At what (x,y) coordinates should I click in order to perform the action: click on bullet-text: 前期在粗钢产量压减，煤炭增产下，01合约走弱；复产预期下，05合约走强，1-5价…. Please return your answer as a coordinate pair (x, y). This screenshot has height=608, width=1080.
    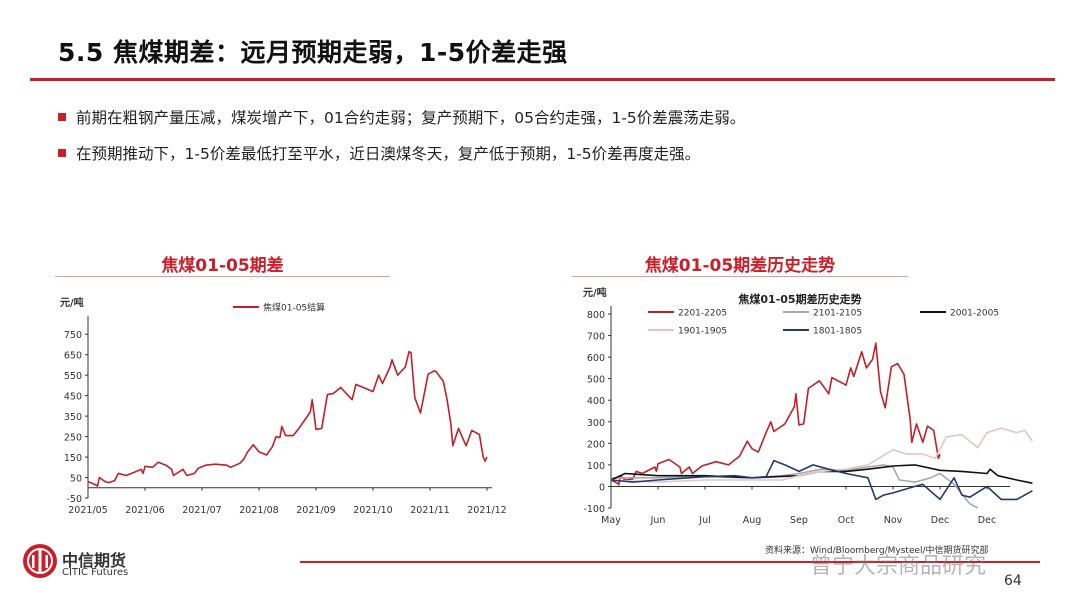
    Looking at the image, I should click on (411, 118).